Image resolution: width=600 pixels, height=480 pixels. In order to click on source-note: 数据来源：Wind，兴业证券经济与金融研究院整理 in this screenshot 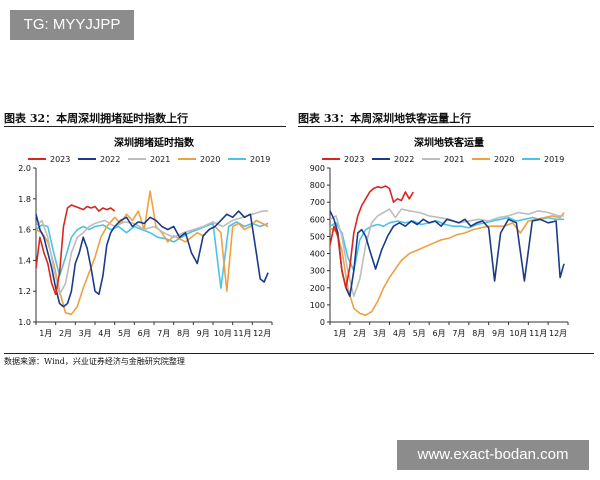, I will do `click(94, 361)`.